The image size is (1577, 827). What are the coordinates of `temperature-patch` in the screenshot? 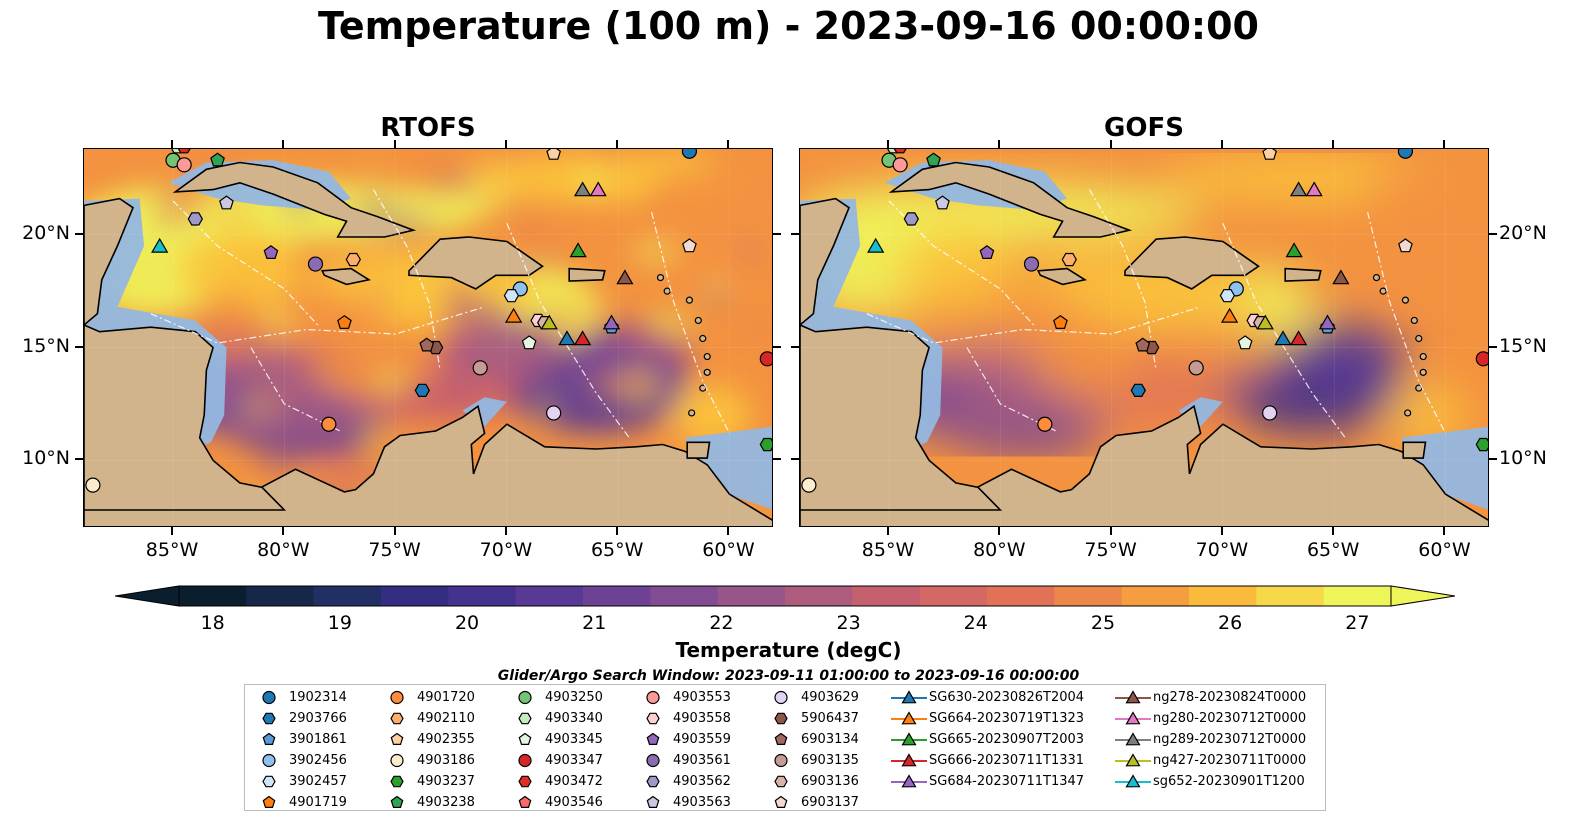 It's located at (711, 415).